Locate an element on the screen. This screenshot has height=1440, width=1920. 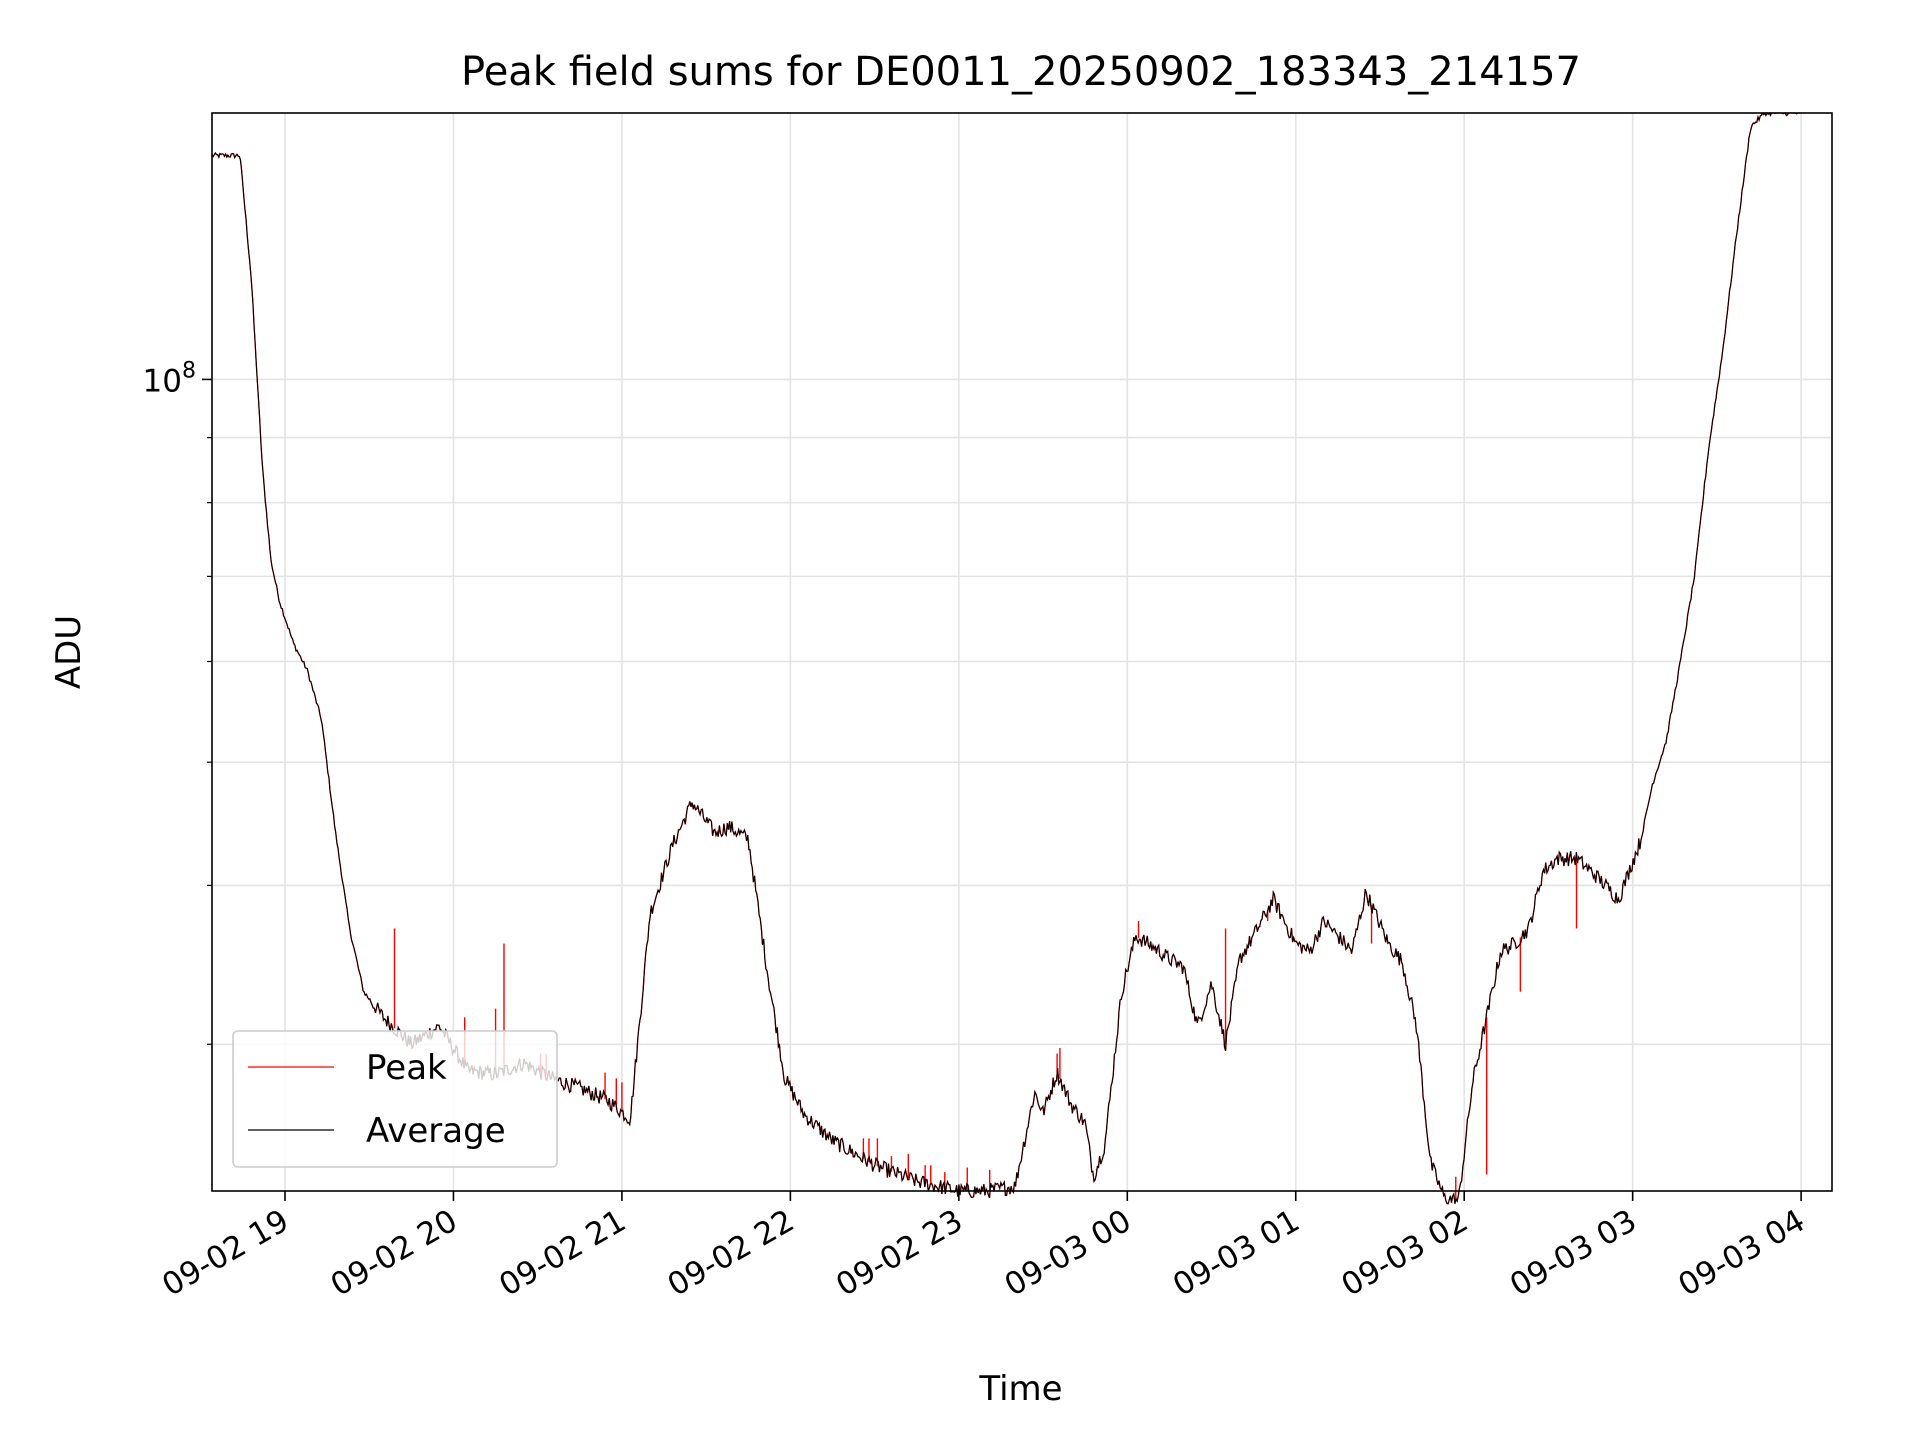
legend-box is located at coordinates (395, 1099).